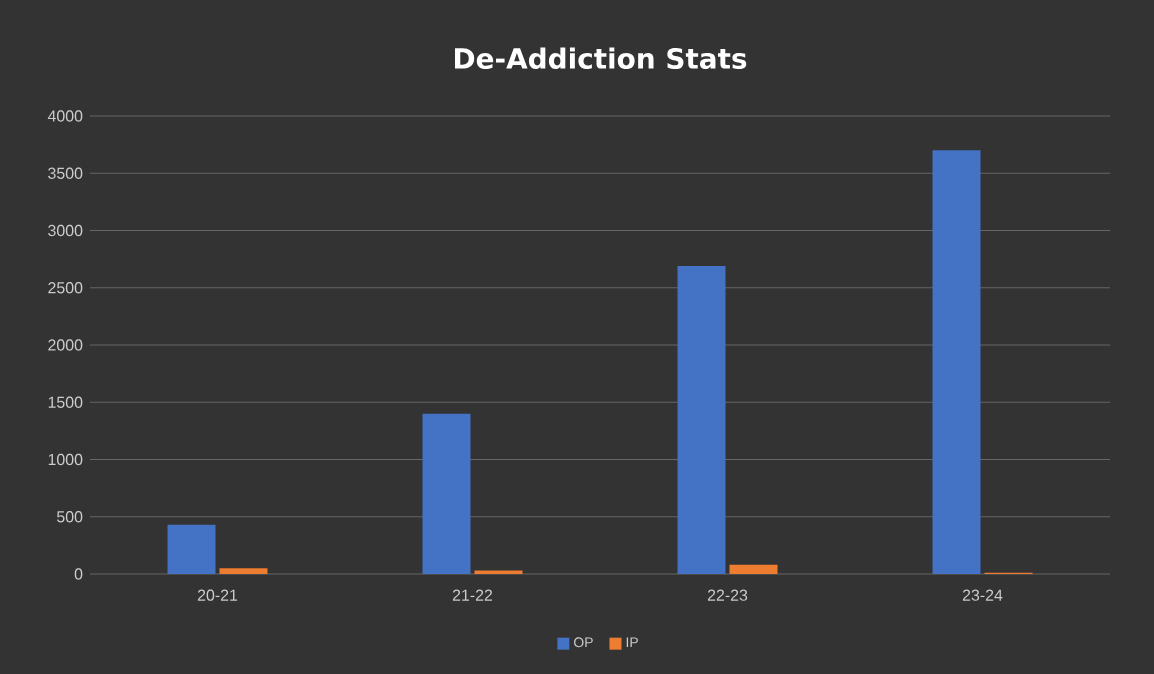  Describe the element at coordinates (601, 58) in the screenshot. I see `chart-title: De-Addiction Stats` at that location.